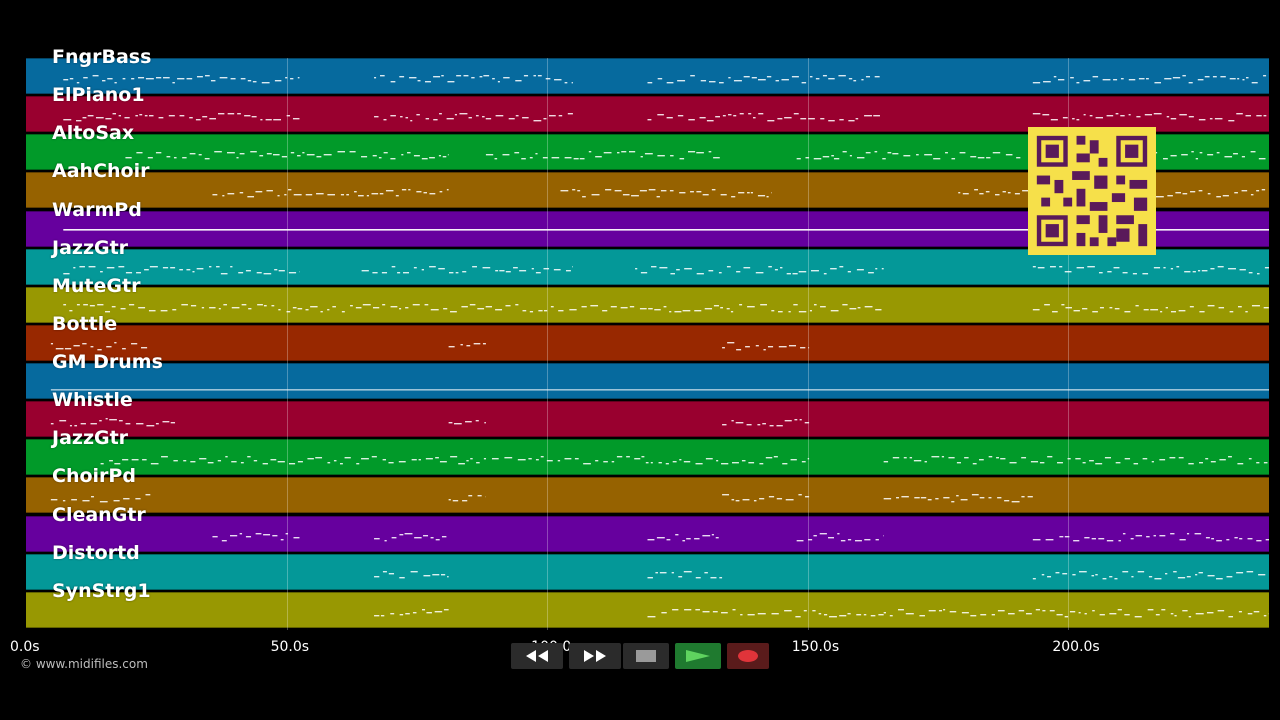 The height and width of the screenshot is (720, 1280). I want to click on rewind-icon, so click(537, 656).